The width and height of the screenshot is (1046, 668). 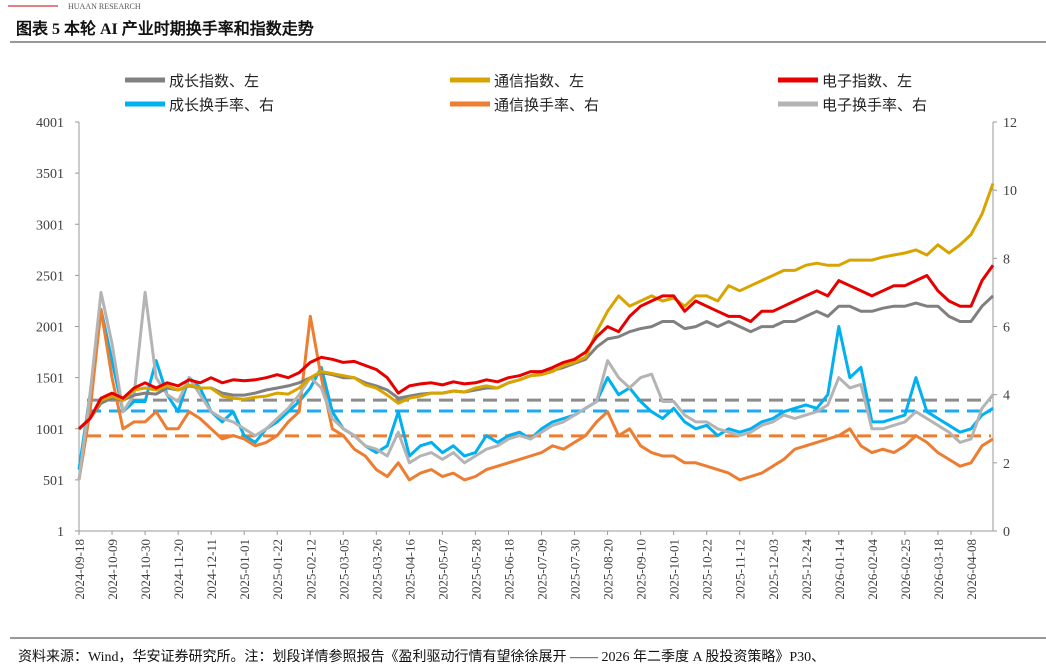 I want to click on x-tick-label: 2026-03-18, so click(x=938, y=569).